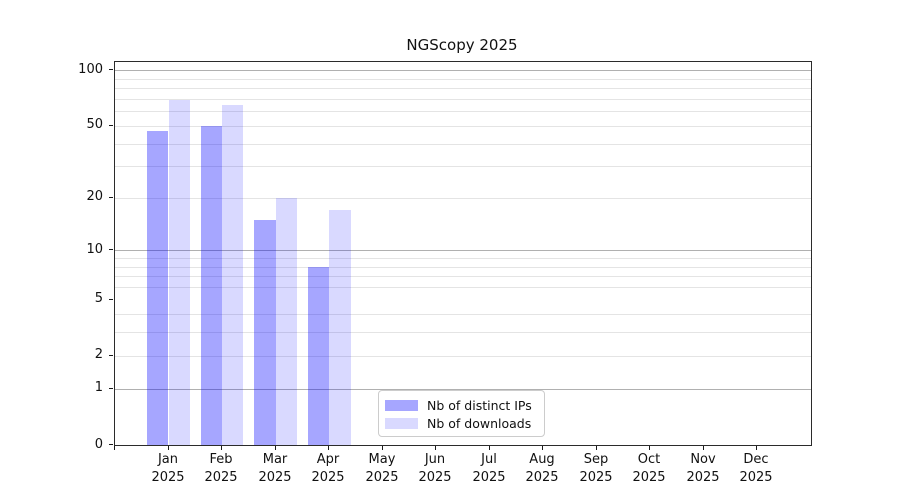 This screenshot has height=500, width=900. What do you see at coordinates (98, 298) in the screenshot?
I see `y-tick-label-5: 5` at bounding box center [98, 298].